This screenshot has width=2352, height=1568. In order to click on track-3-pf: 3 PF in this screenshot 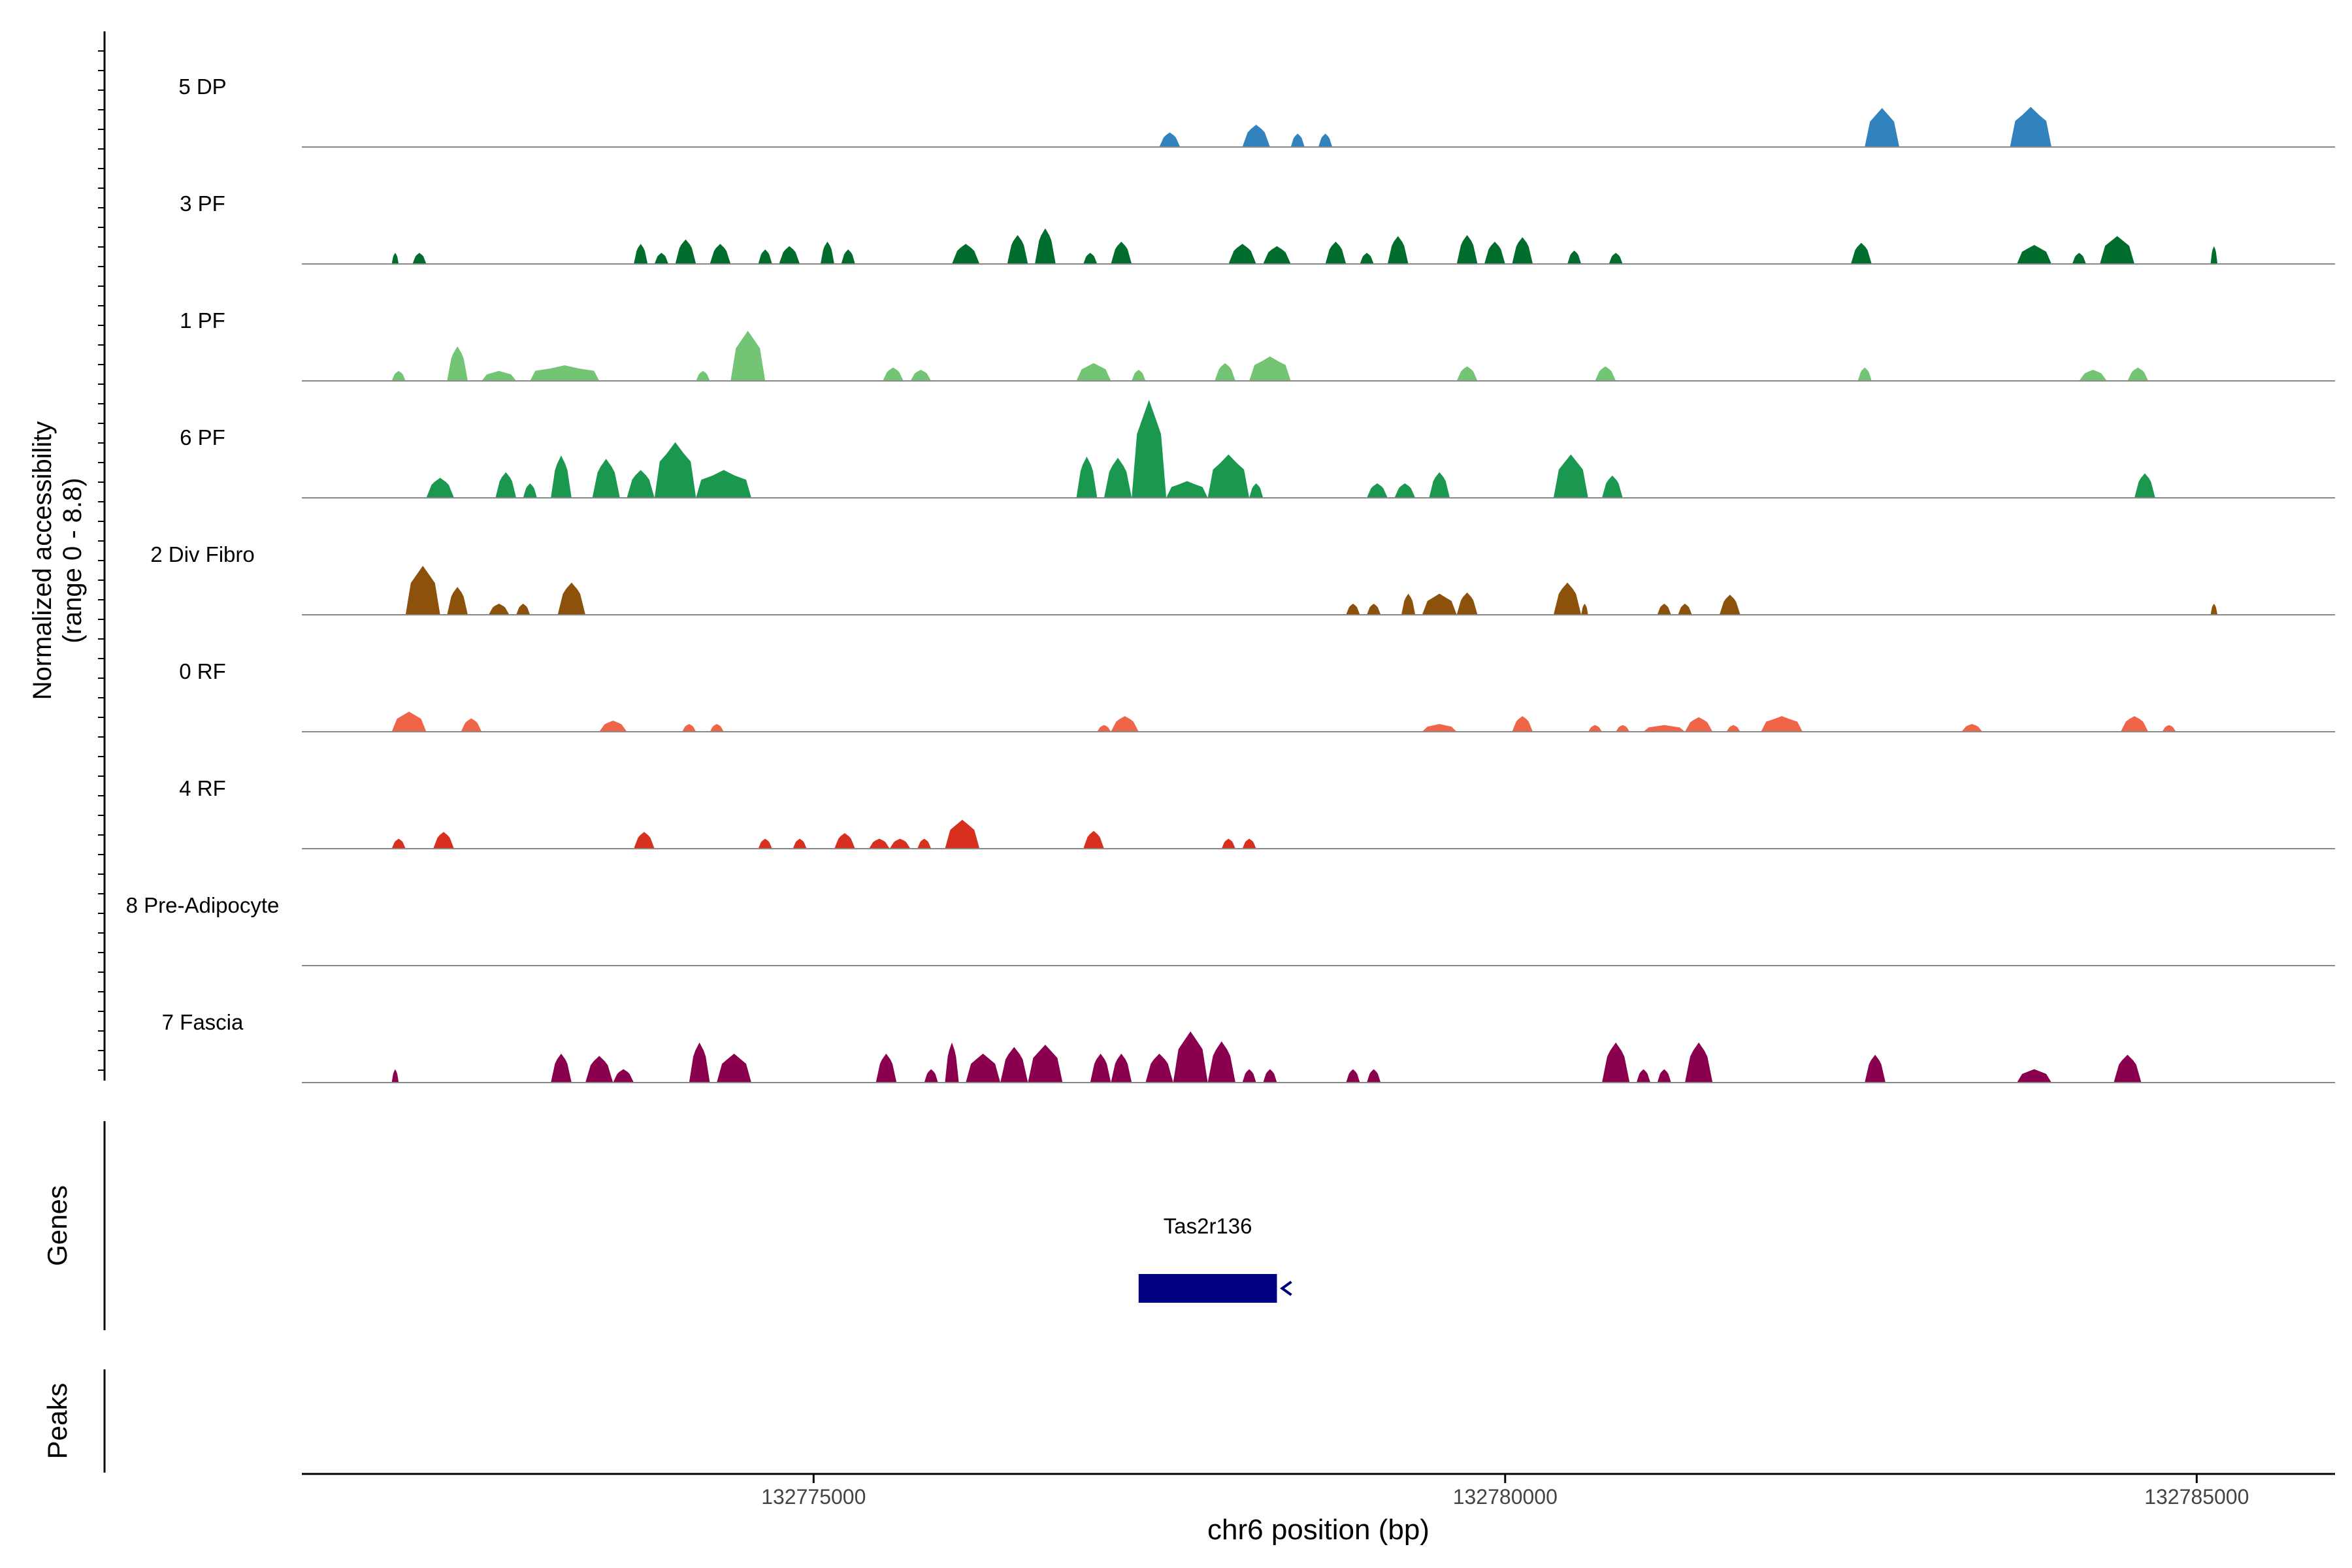, I will do `click(1257, 228)`.